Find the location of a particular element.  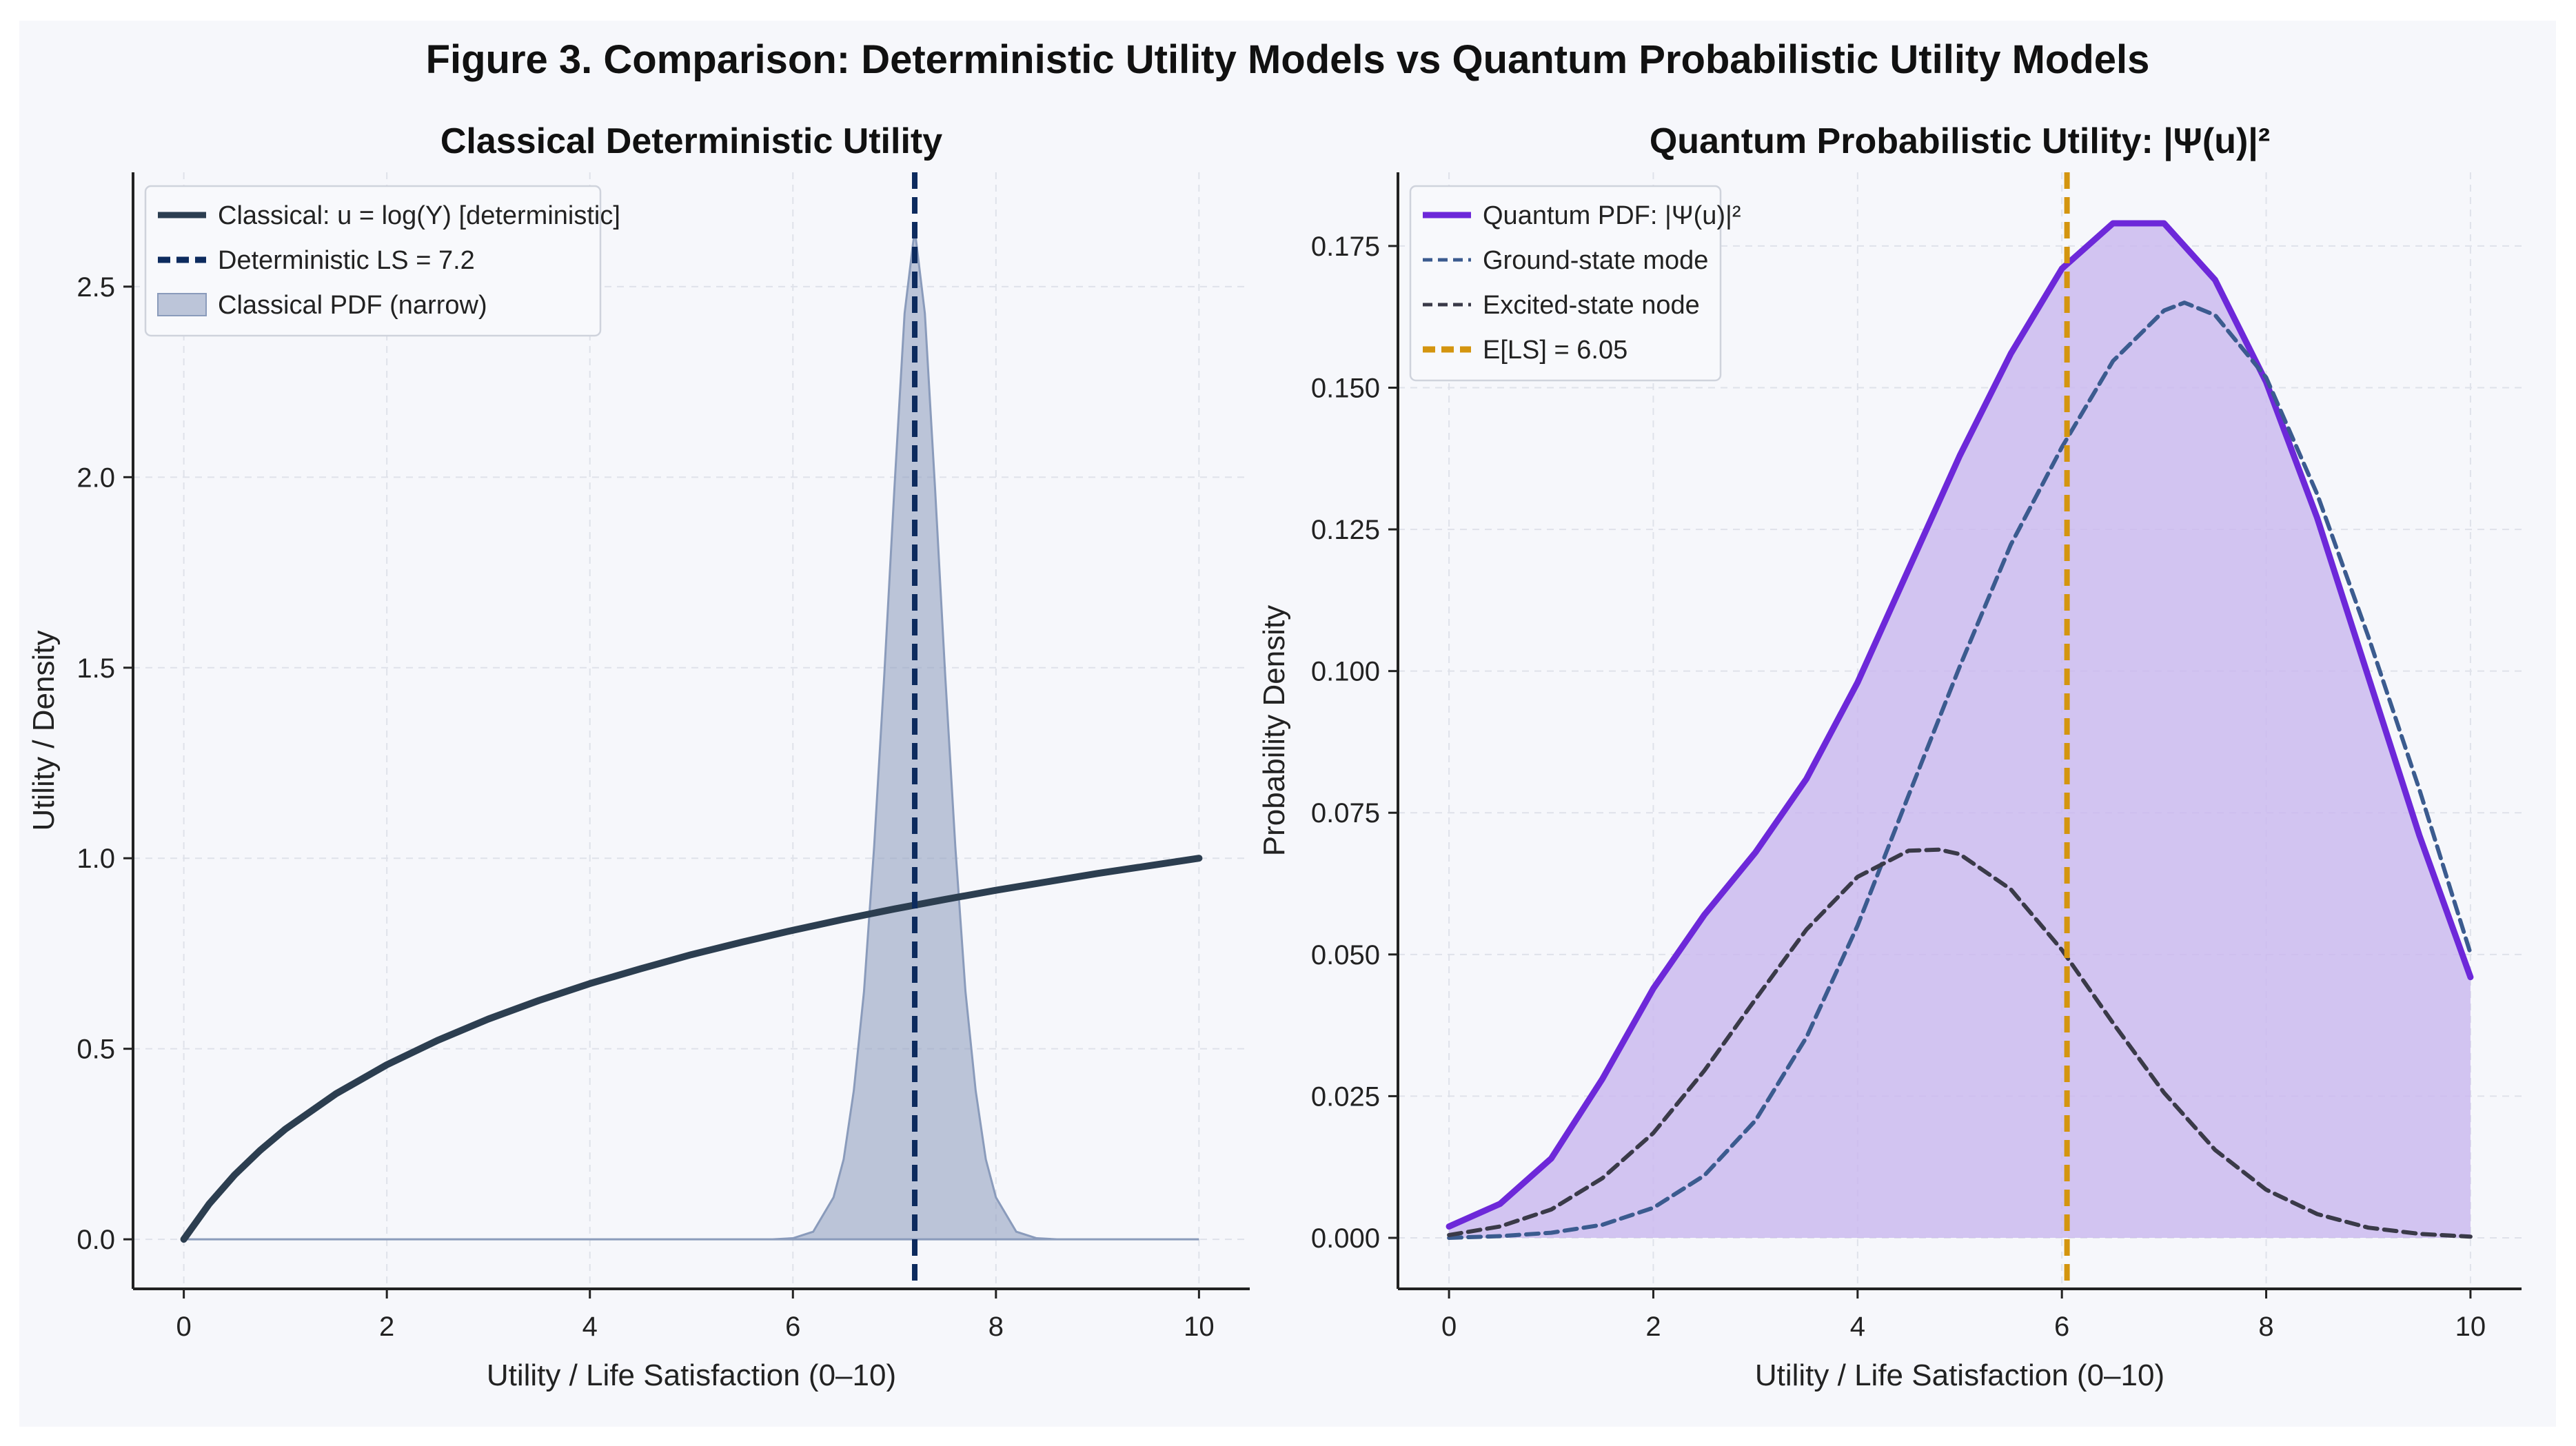

legend-item: Excited-state node is located at coordinates (1561, 305).